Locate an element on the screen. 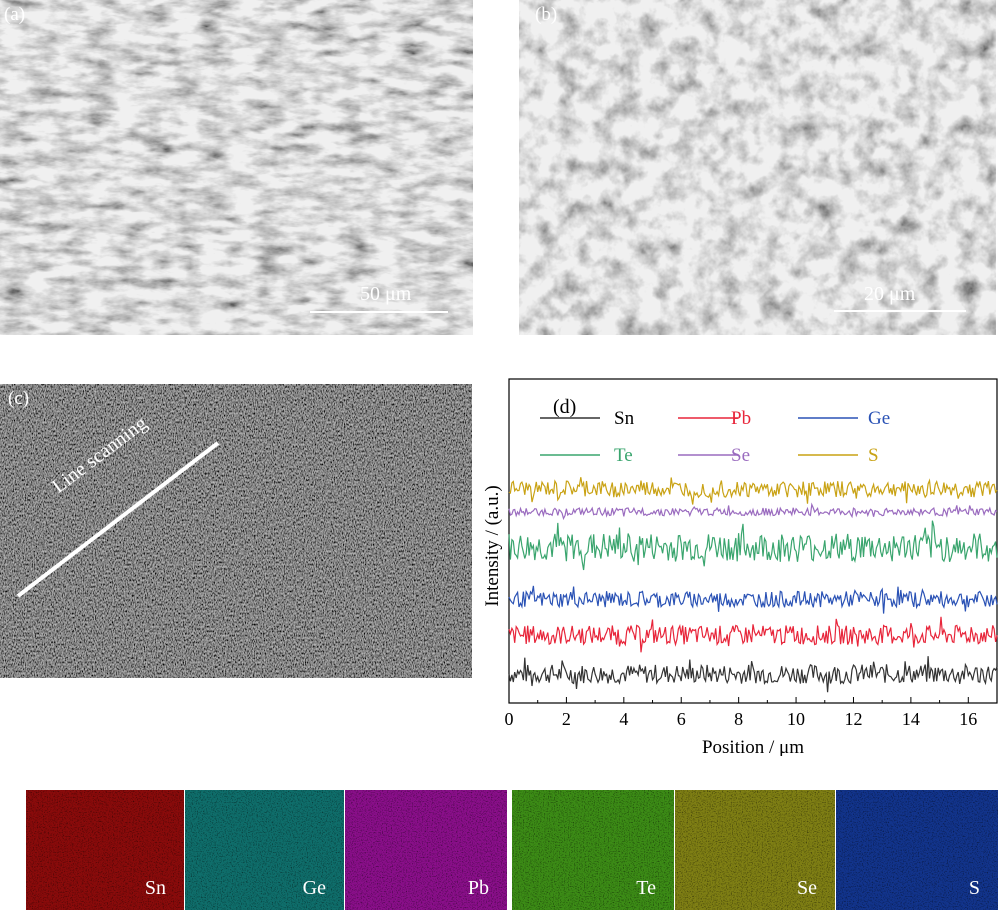 The height and width of the screenshot is (921, 1000). scale-bar-a is located at coordinates (379, 312).